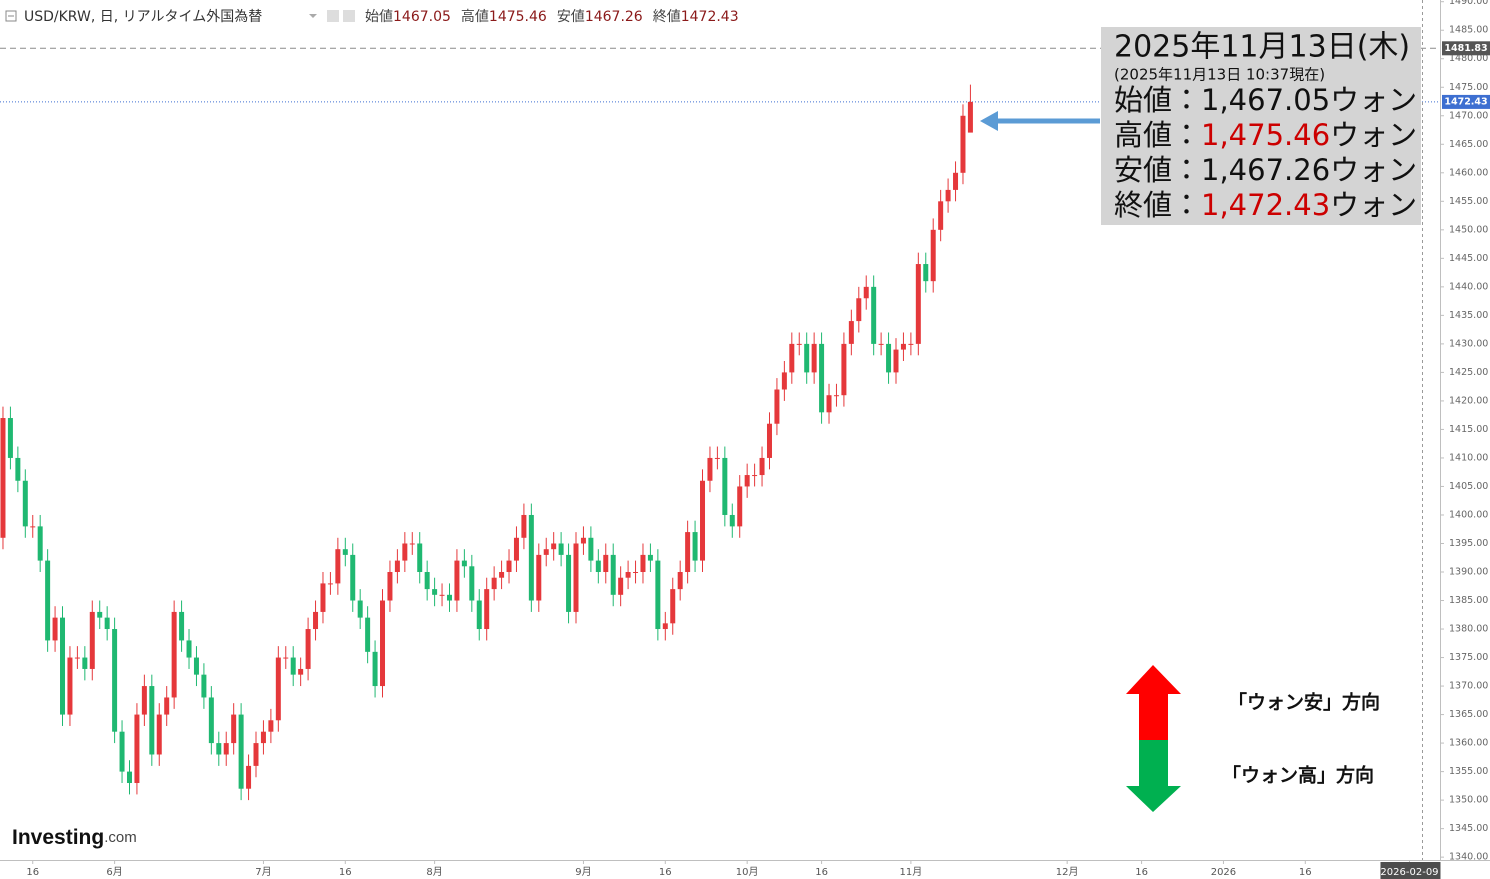  I want to click on annotation-title: 2025年11月13日(木), so click(1262, 47).